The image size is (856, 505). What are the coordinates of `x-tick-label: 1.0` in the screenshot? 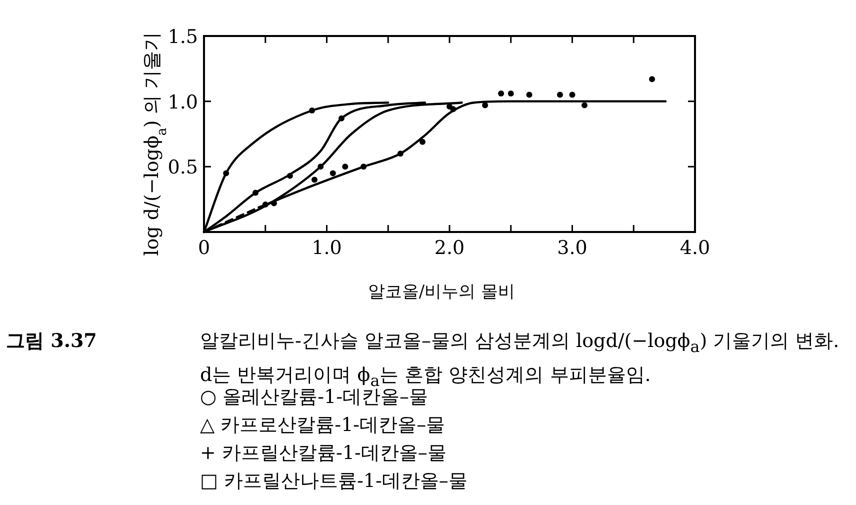 It's located at (327, 248).